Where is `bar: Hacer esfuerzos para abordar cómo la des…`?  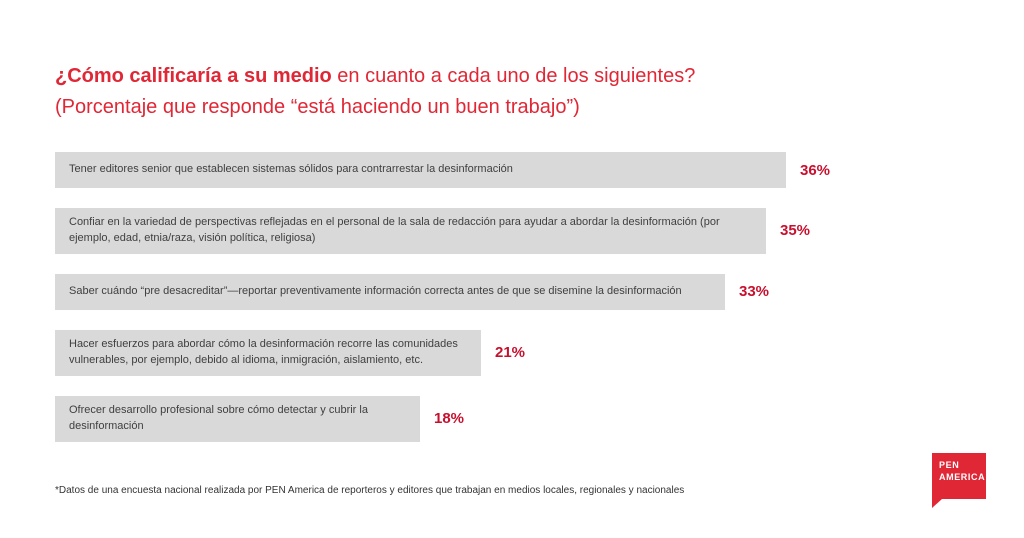
bar: Hacer esfuerzos para abordar cómo la des… is located at coordinates (268, 352).